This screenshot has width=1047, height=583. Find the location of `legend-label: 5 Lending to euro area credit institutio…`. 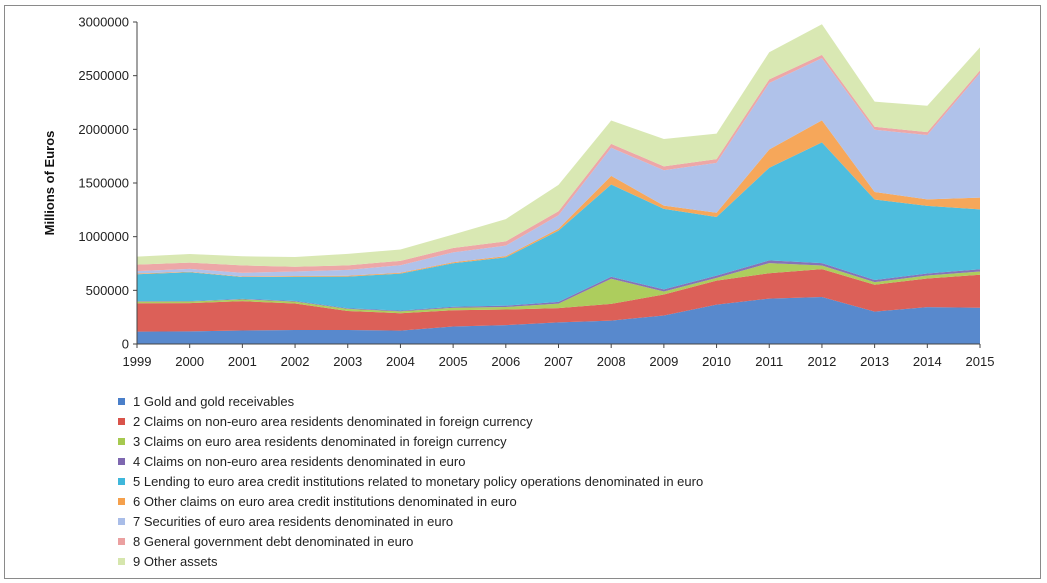

legend-label: 5 Lending to euro area credit institutio… is located at coordinates (418, 481).